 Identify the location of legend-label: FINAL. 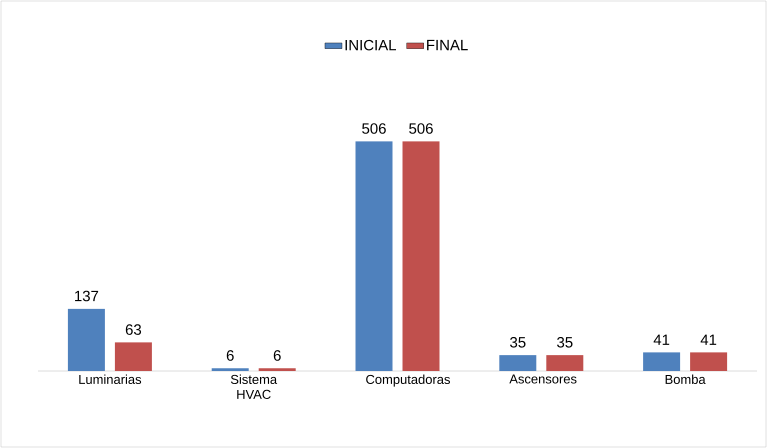
(447, 45).